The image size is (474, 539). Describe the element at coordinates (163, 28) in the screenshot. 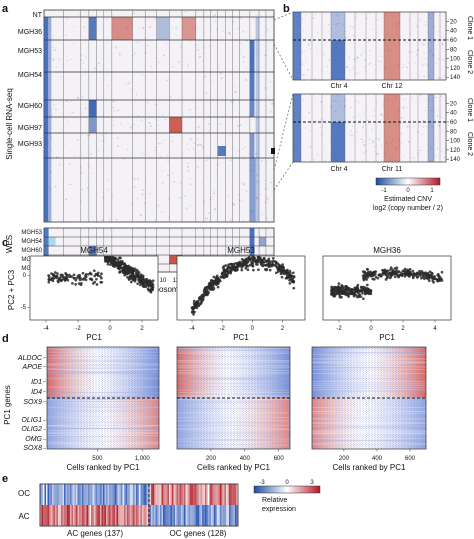

I see `cnv-loss-mgh36-chr10` at that location.